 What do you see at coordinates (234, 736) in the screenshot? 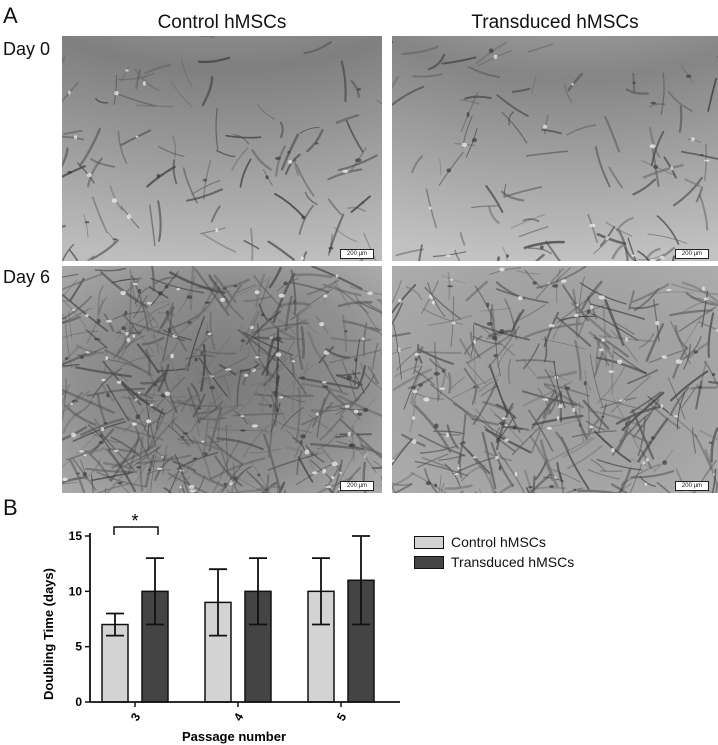
I see `x-axis-label: Passage number` at bounding box center [234, 736].